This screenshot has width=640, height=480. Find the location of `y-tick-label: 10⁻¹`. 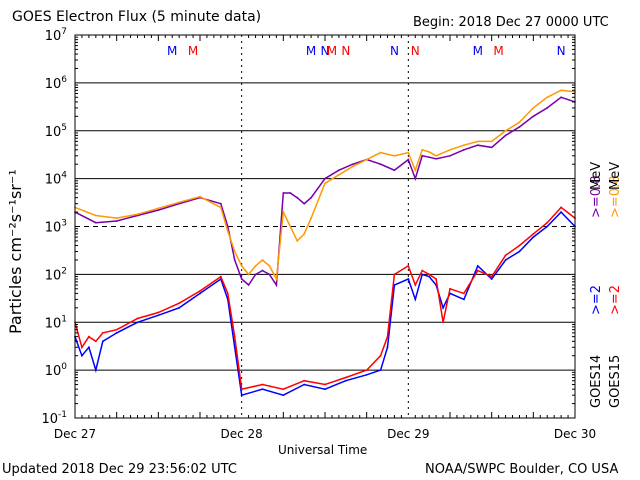

y-tick-label: 10⁻¹ is located at coordinates (54, 418).